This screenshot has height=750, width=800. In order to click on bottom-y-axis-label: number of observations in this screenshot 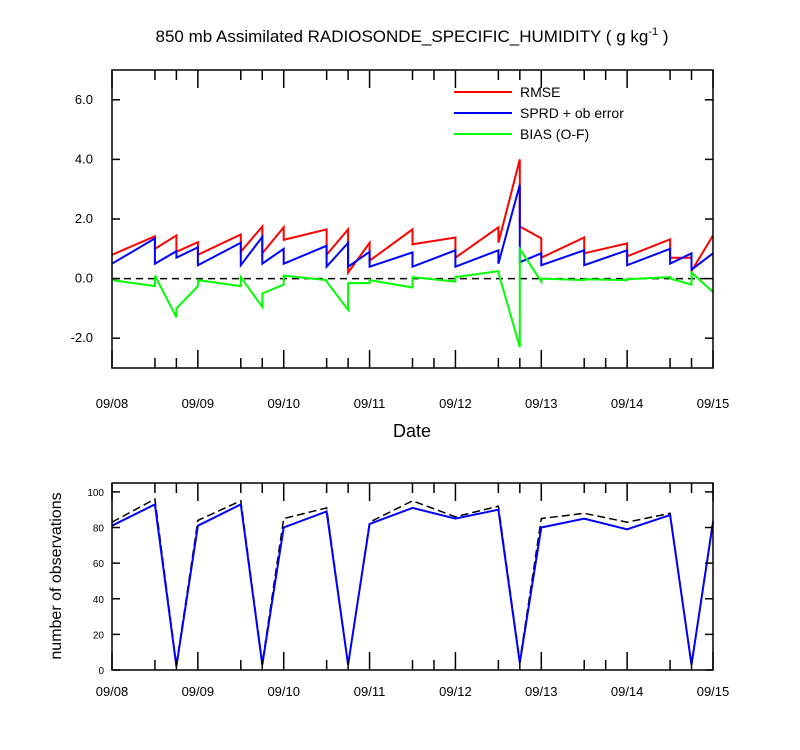, I will do `click(56, 575)`.